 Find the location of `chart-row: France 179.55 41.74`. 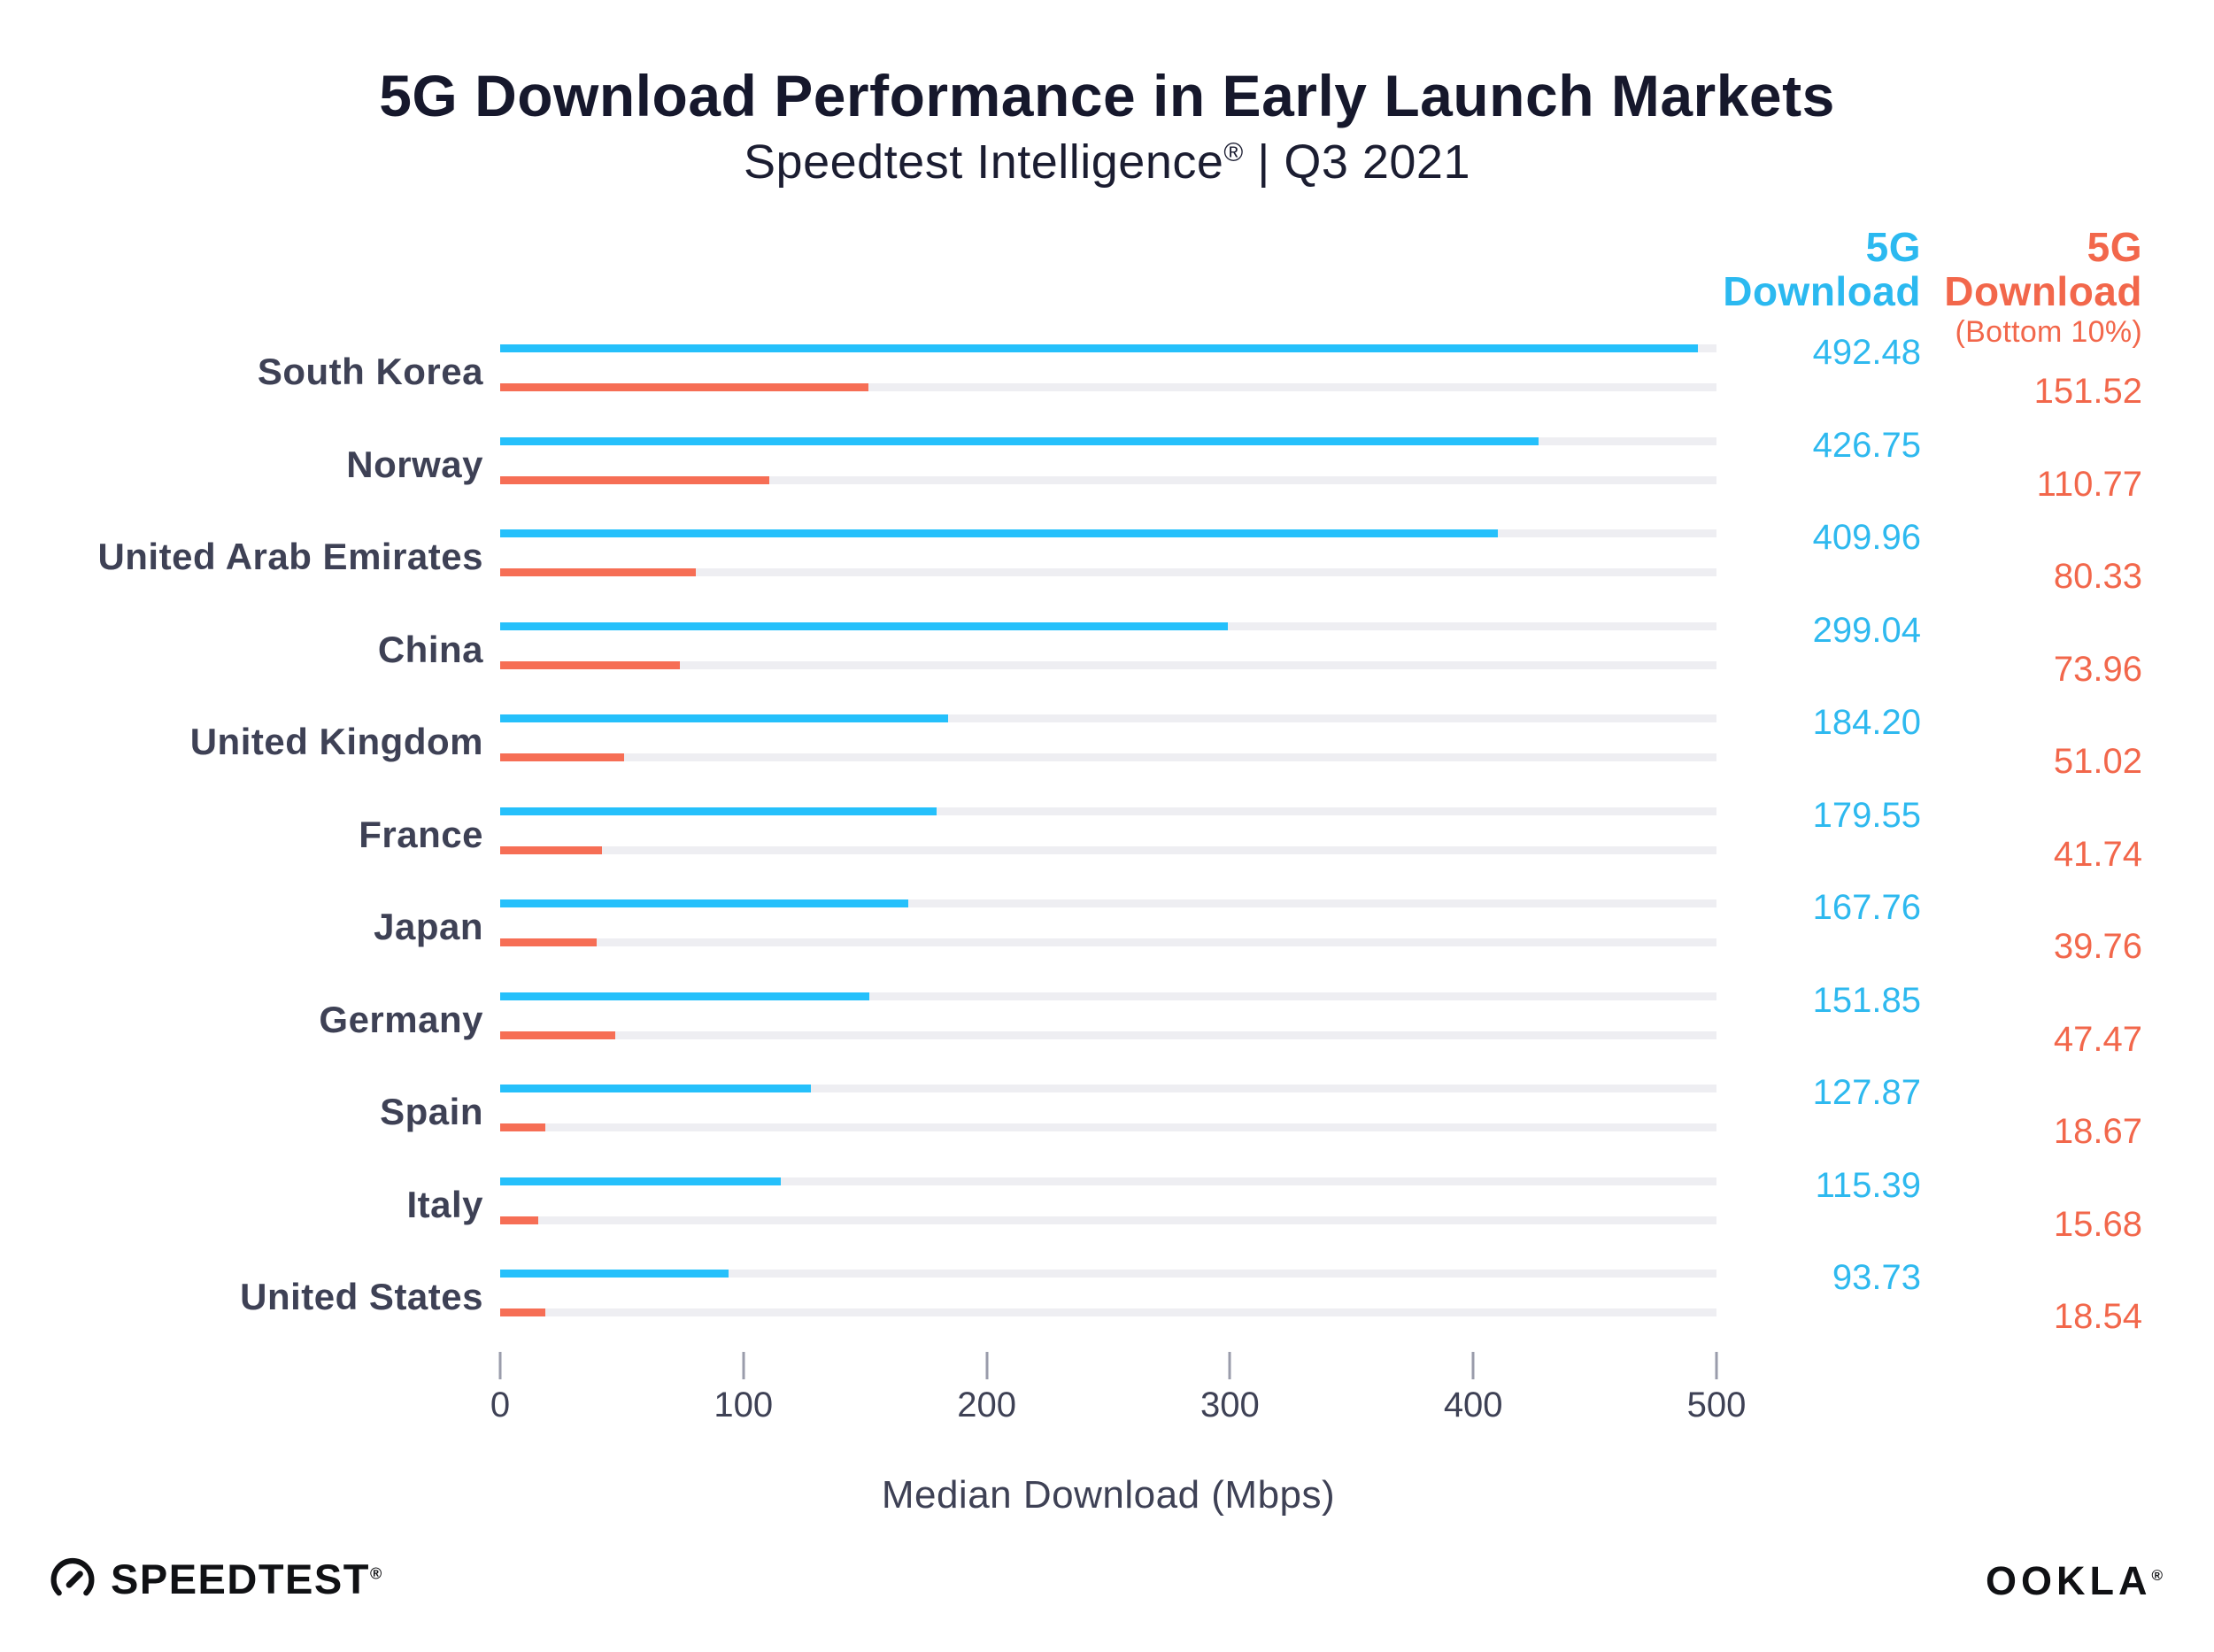

chart-row: France 179.55 41.74 is located at coordinates (1107, 843).